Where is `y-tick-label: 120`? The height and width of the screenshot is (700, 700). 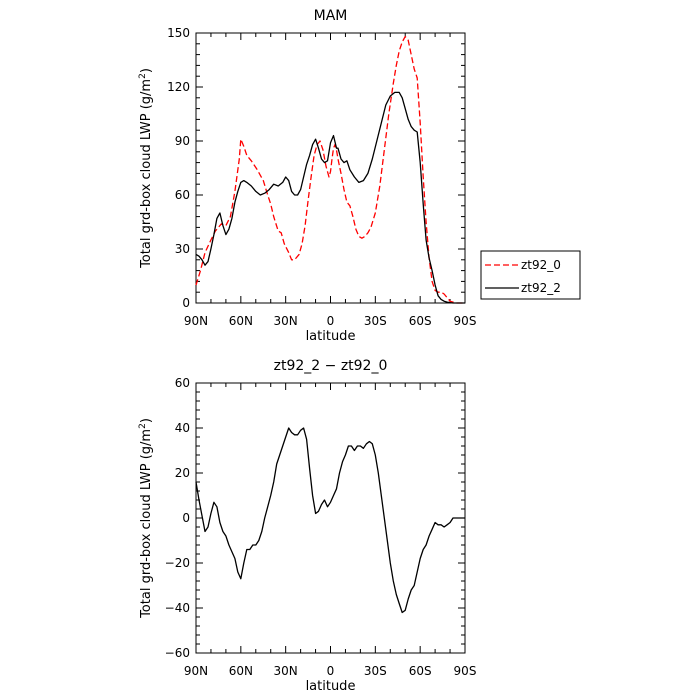
y-tick-label: 120 is located at coordinates (178, 87).